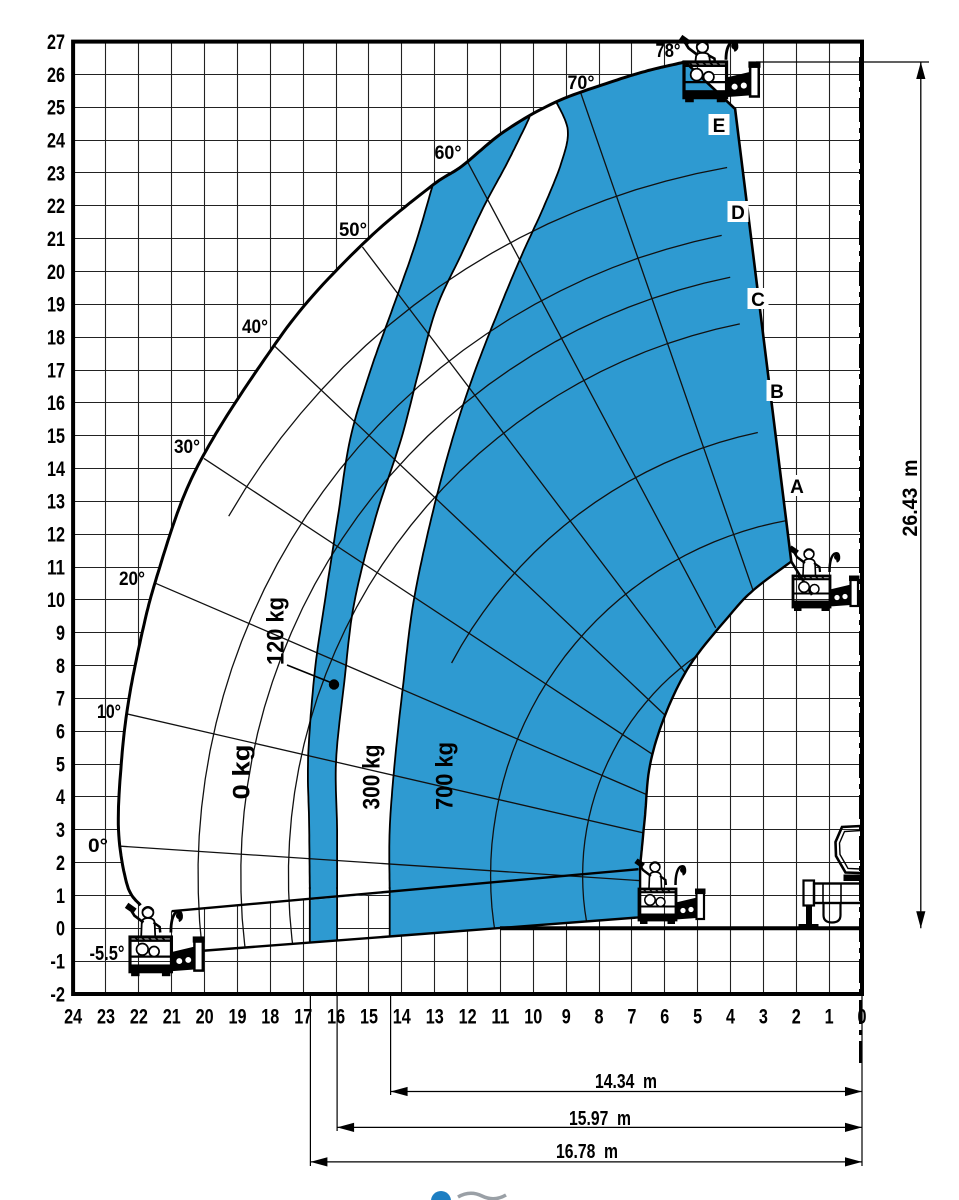 This screenshot has width=959, height=1200. I want to click on svg-text: 26, so click(56, 75).